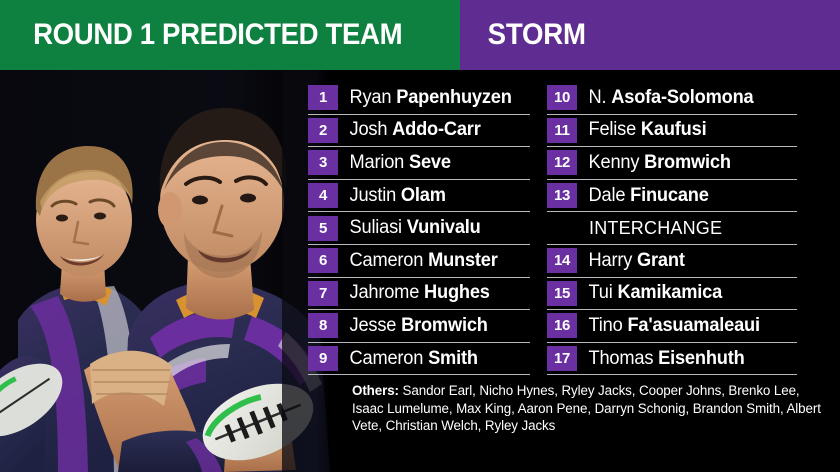 The image size is (840, 472). I want to click on player-name: N. Asofa-Solomona, so click(665, 97).